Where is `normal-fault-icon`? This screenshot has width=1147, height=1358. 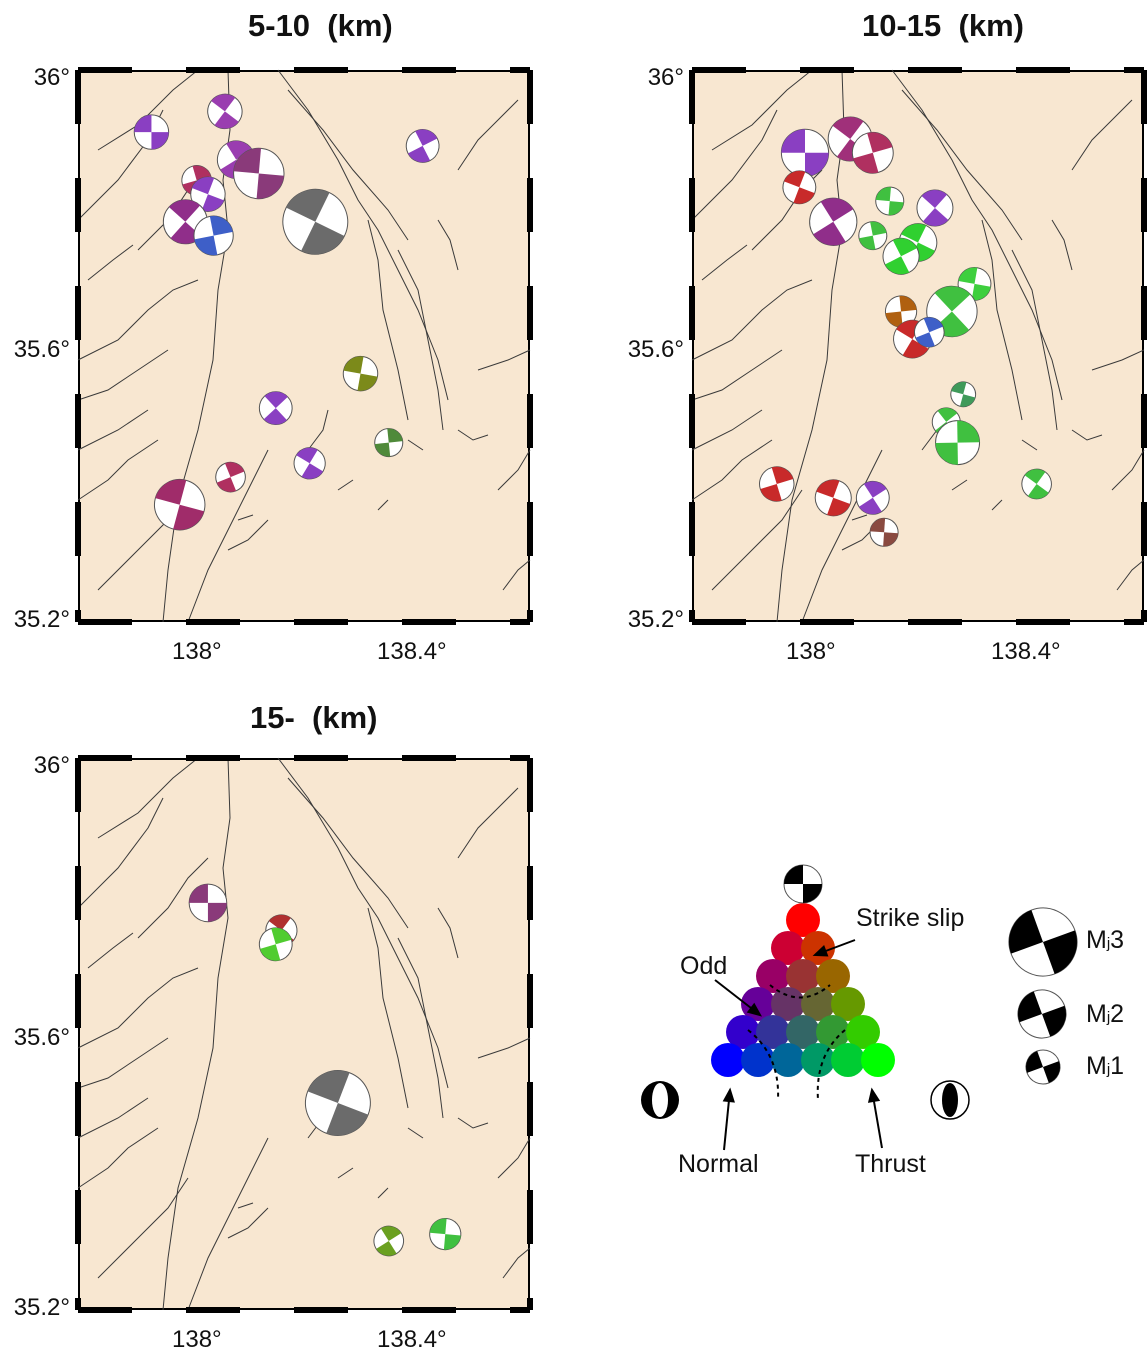
normal-fault-icon is located at coordinates (660, 1100).